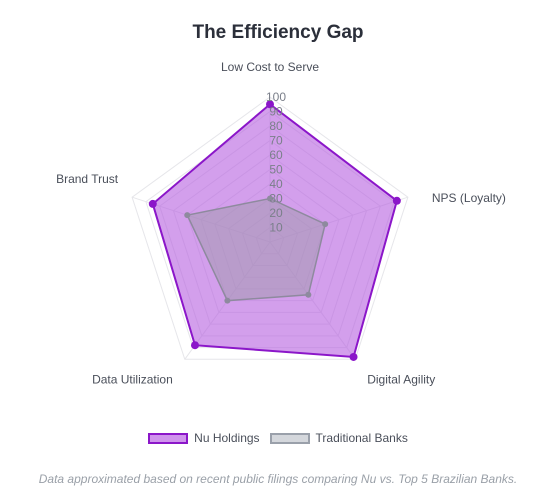 Image resolution: width=556 pixels, height=498 pixels. What do you see at coordinates (168, 438) in the screenshot?
I see `legend-swatch-nu-holdings` at bounding box center [168, 438].